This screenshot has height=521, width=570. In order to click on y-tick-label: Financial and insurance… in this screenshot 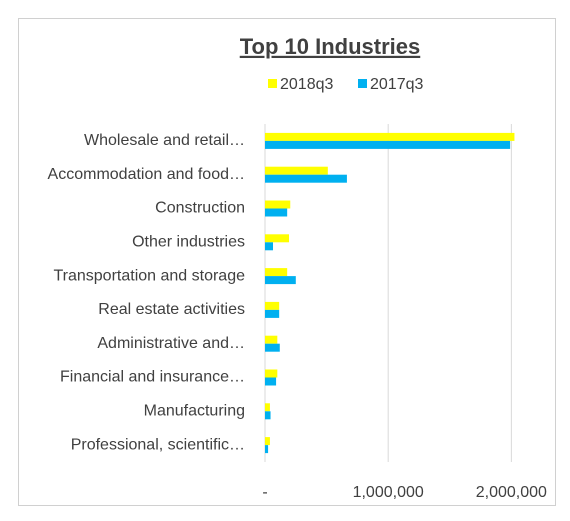, I will do `click(152, 377)`.